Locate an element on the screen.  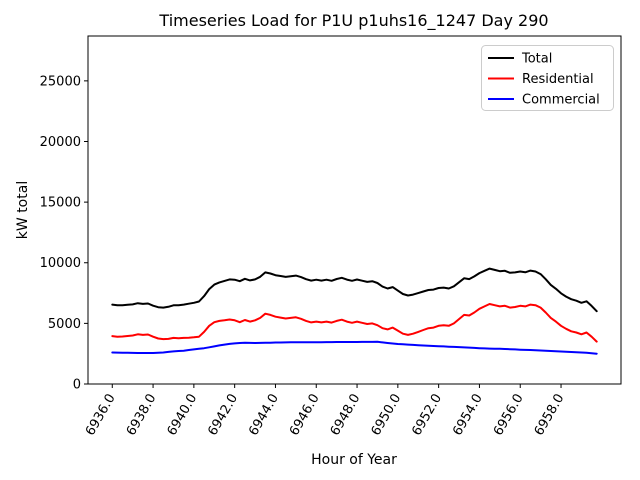
x-tick-label: 6946.0 is located at coordinates (305, 415).